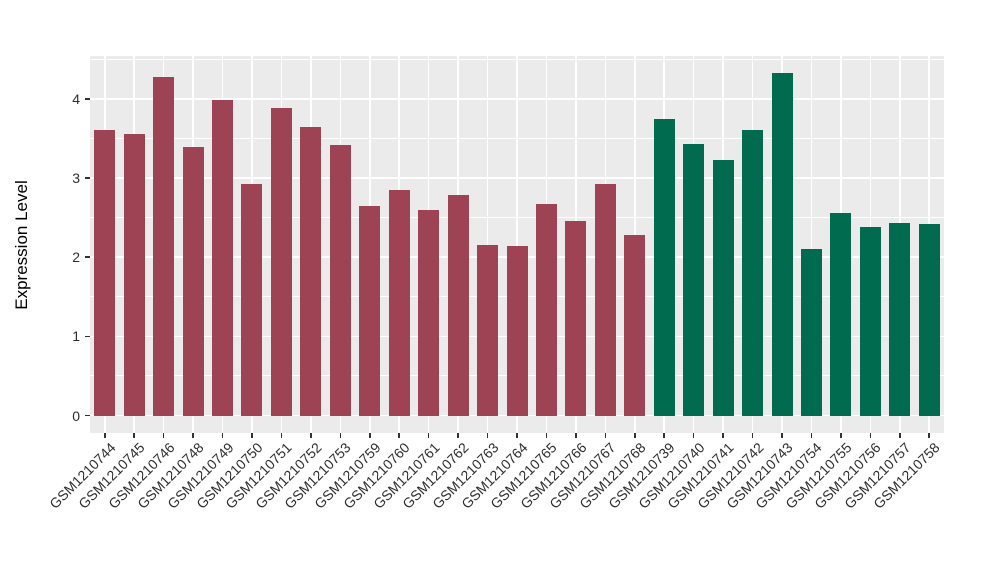 Image resolution: width=1000 pixels, height=580 pixels. I want to click on bar-GSM1210743, so click(782, 244).